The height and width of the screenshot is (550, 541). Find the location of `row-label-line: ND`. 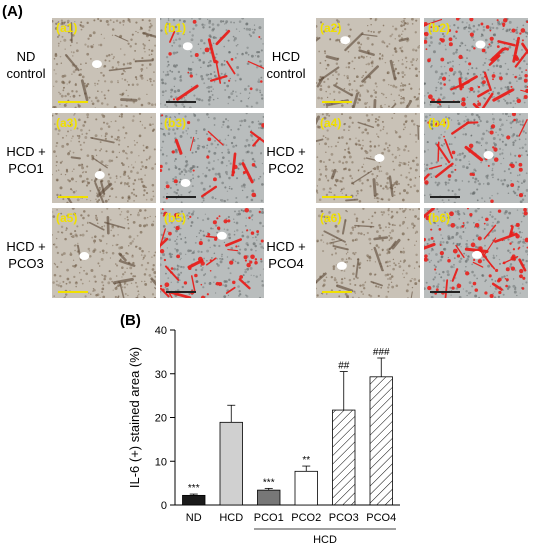

row-label-line: ND is located at coordinates (26, 56).